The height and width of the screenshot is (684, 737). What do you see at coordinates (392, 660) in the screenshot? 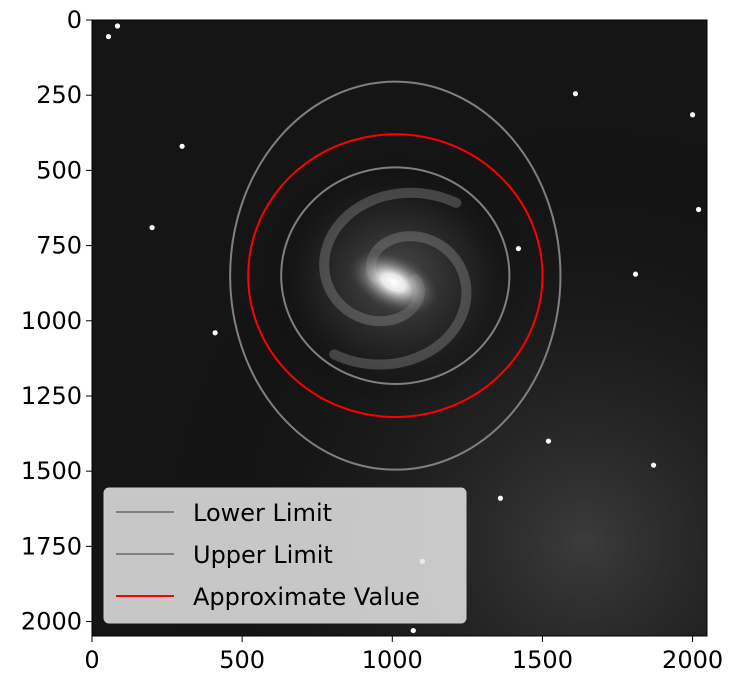
I see `x-tick-label: 1000` at bounding box center [392, 660].